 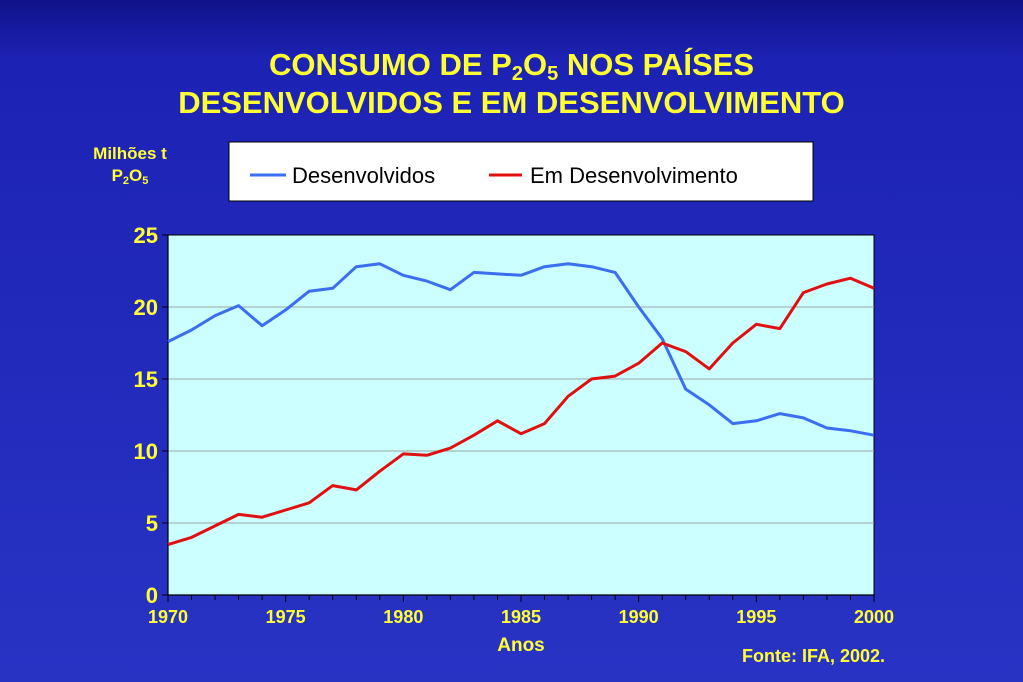 What do you see at coordinates (146, 235) in the screenshot?
I see `y-tick-label-25: 25` at bounding box center [146, 235].